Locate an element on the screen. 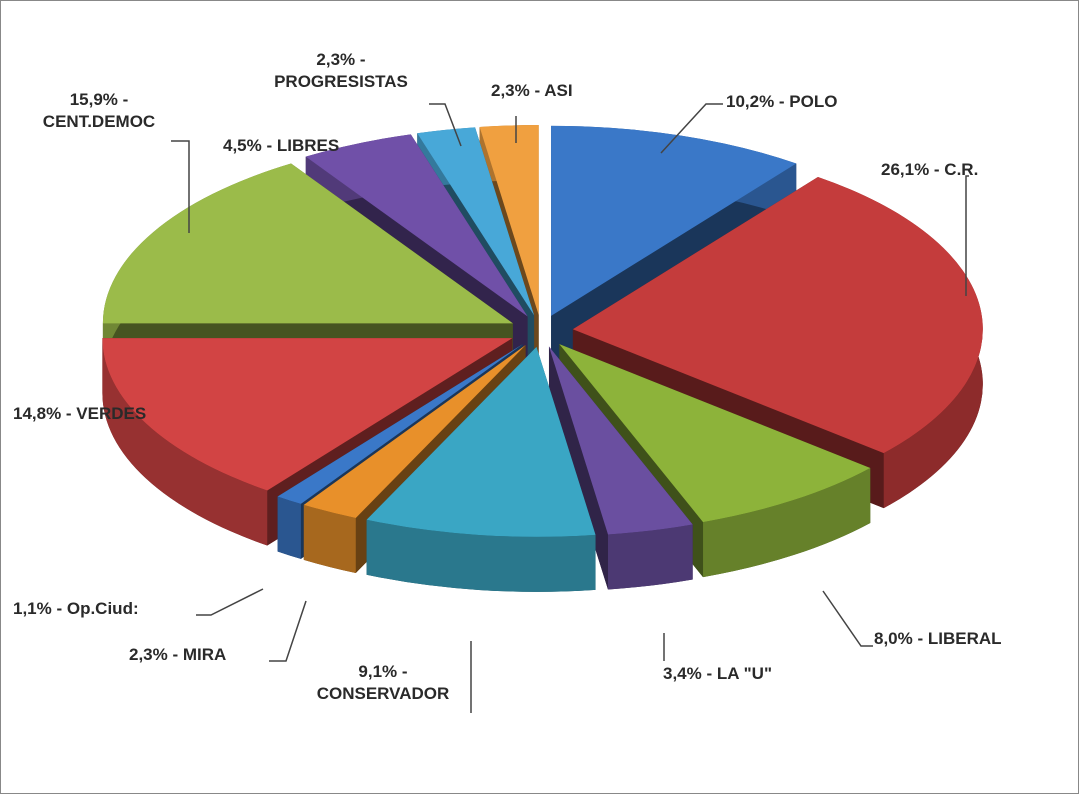  data-label: 8,0% - LIBERAL is located at coordinates (938, 638).